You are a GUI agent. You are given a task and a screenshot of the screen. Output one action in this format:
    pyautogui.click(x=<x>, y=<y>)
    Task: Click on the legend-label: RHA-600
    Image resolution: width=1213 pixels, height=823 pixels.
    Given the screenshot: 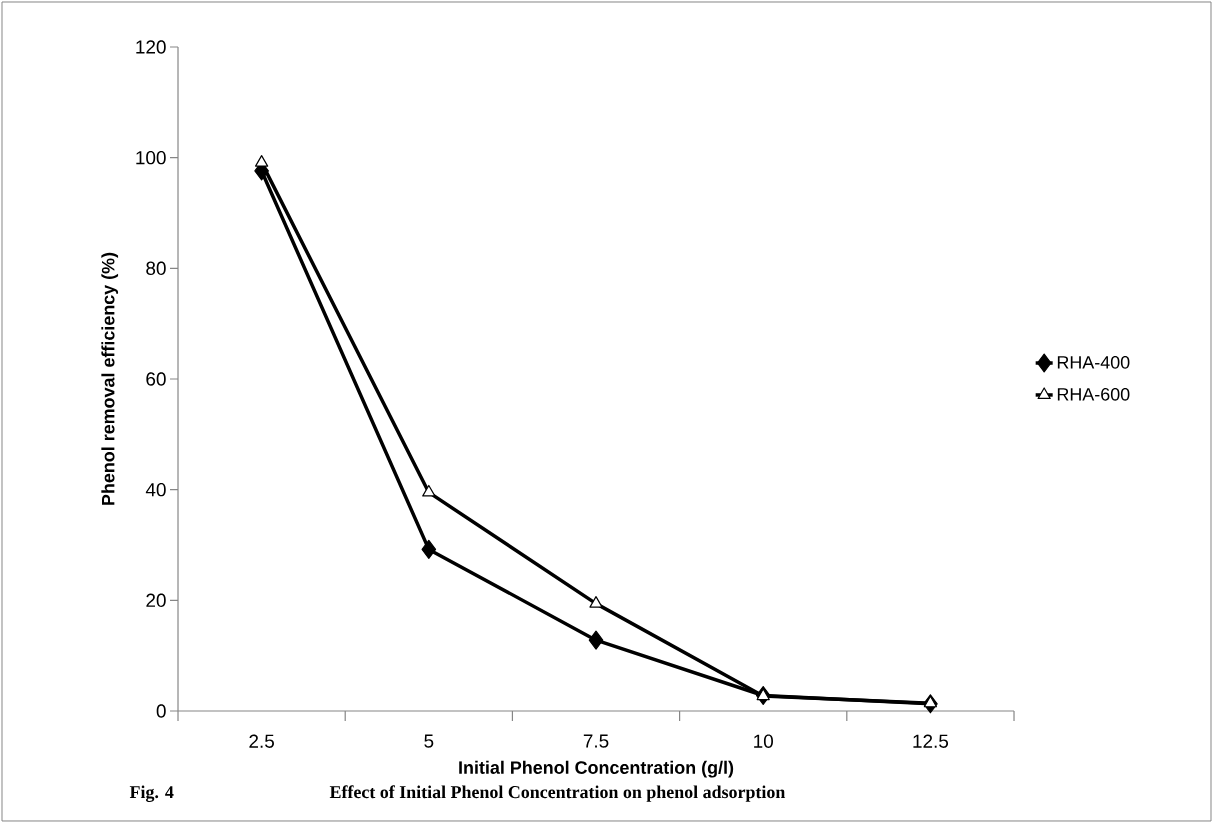 What is the action you would take?
    pyautogui.click(x=1093, y=394)
    